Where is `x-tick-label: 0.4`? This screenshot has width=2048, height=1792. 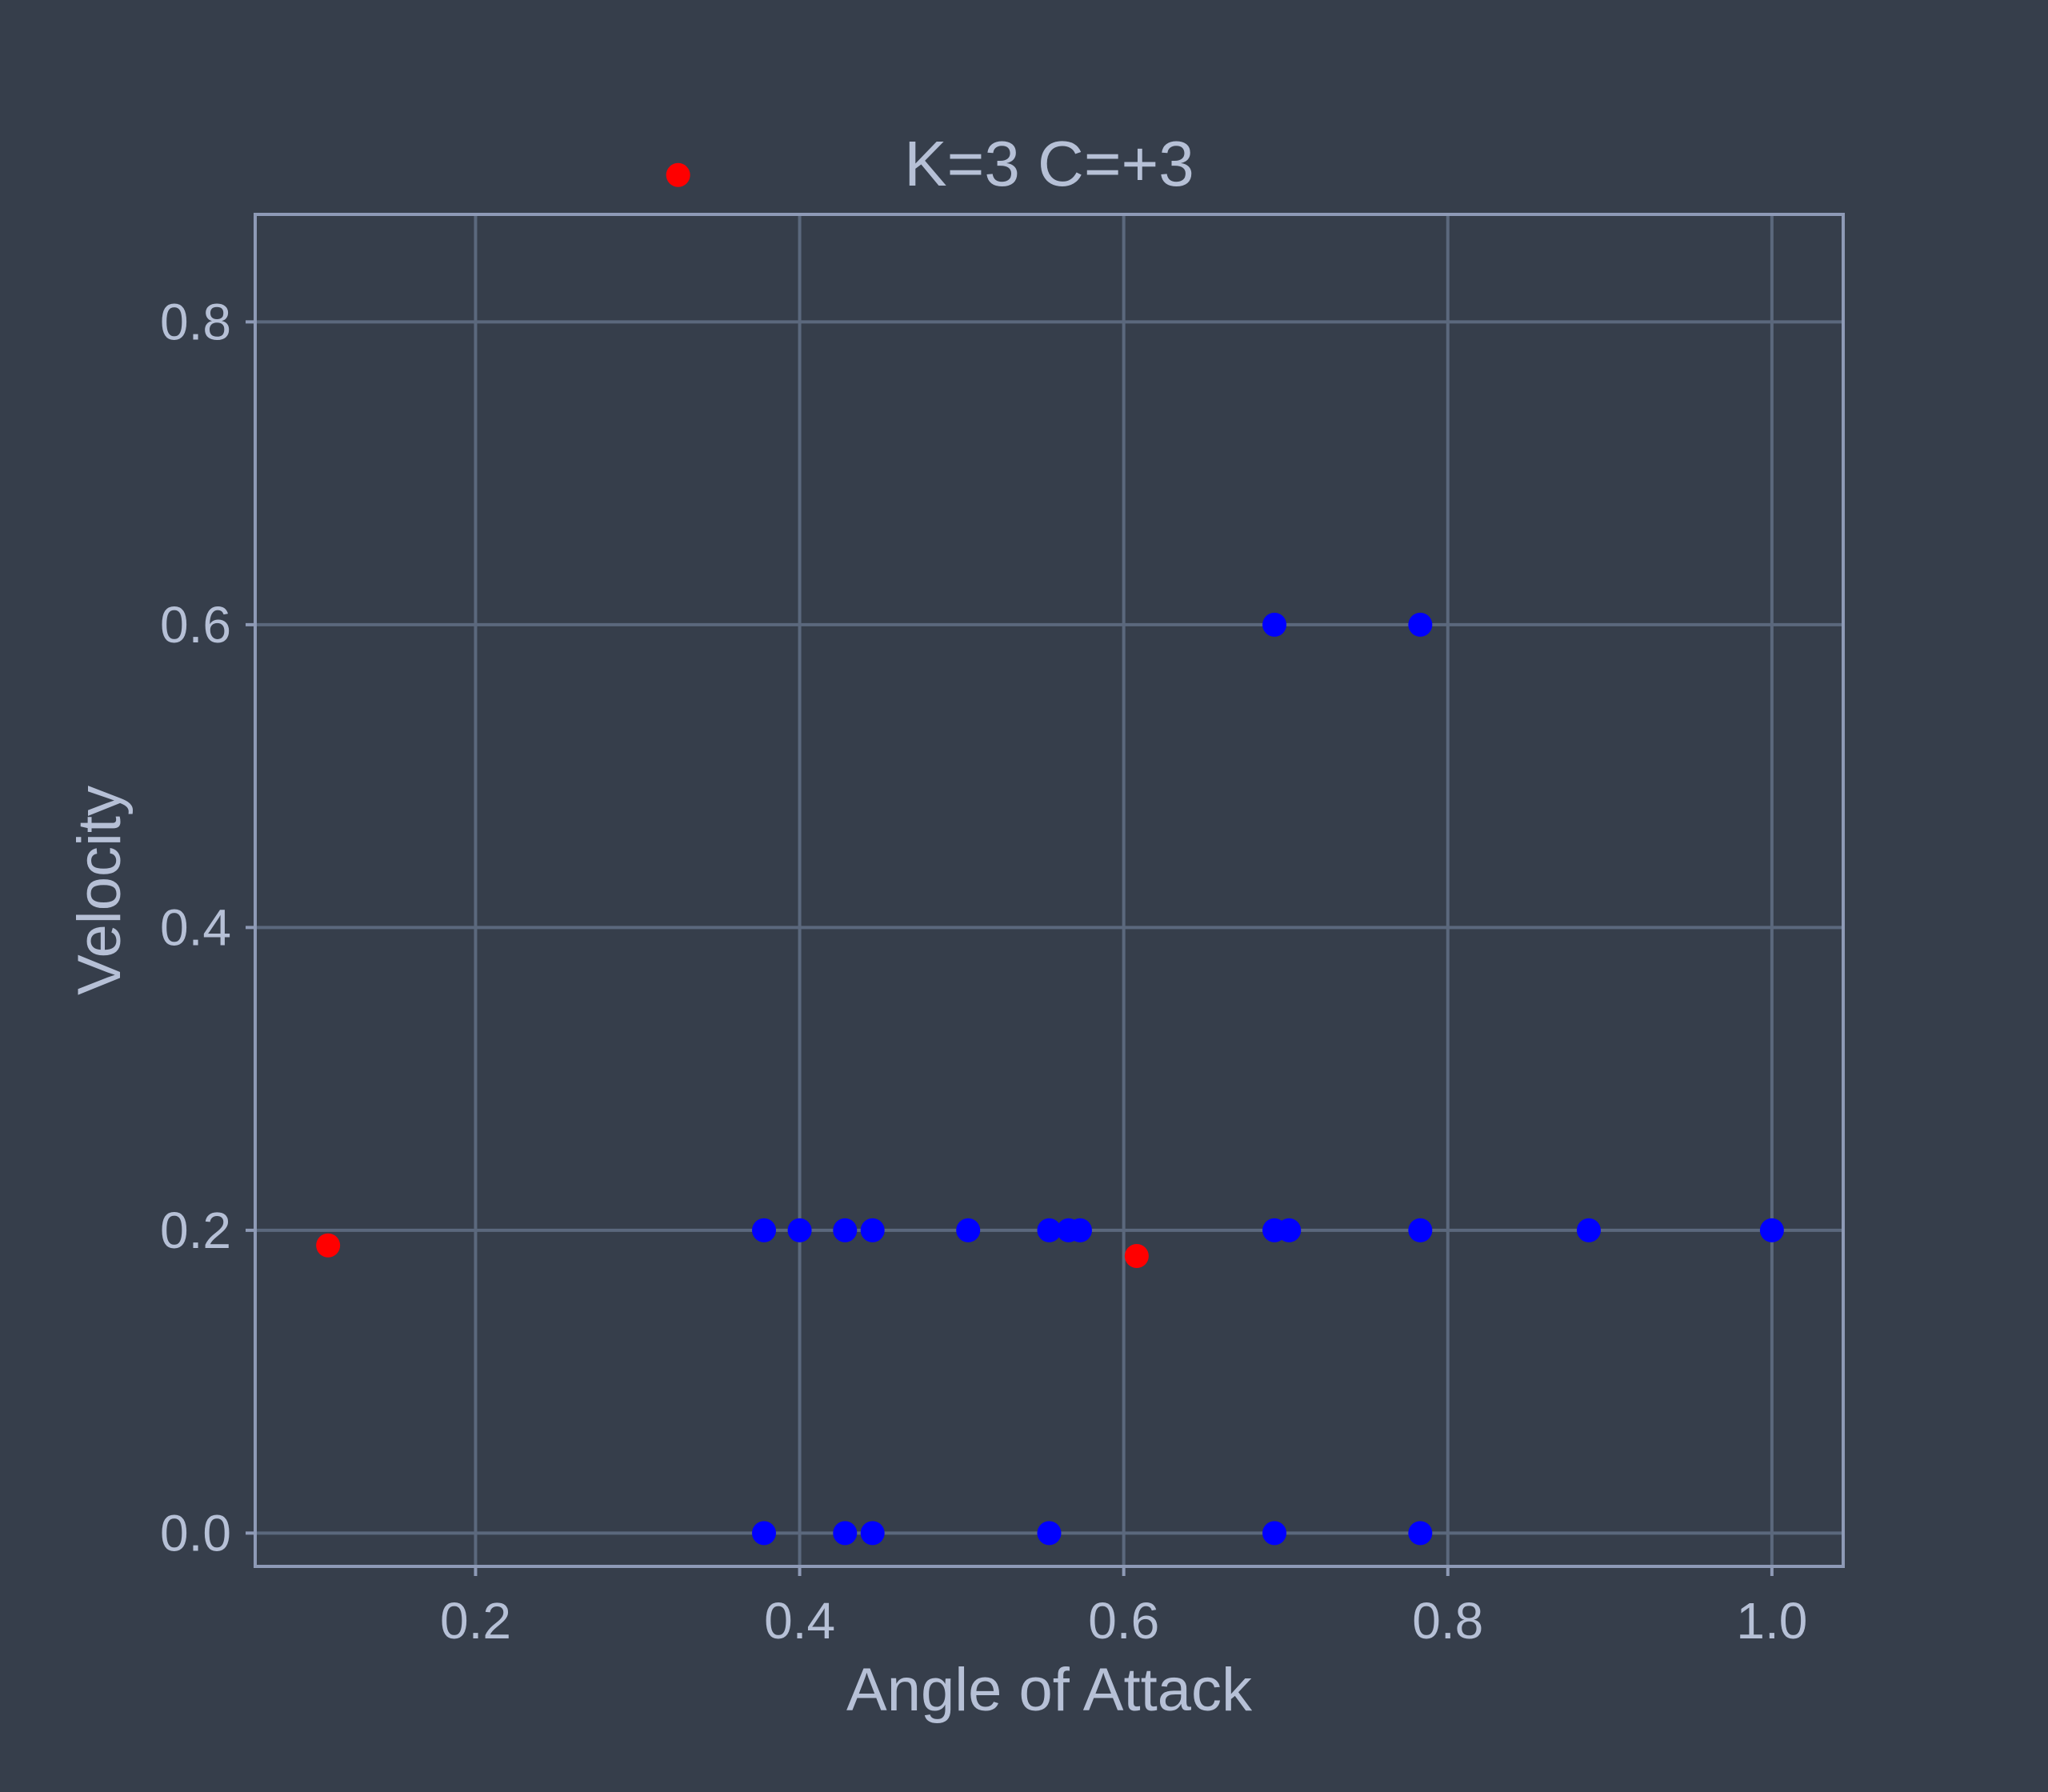
x-tick-label: 0.4 is located at coordinates (799, 1621).